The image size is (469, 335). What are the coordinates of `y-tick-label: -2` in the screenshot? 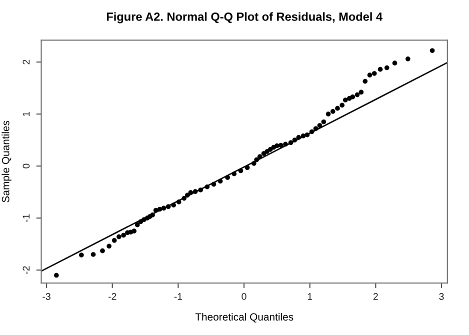 It's located at (26, 270).